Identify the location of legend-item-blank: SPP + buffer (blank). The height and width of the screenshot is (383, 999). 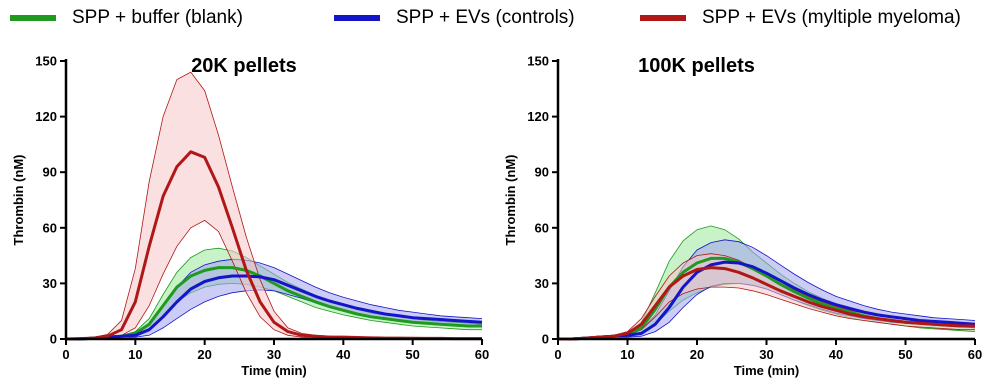
(126, 18).